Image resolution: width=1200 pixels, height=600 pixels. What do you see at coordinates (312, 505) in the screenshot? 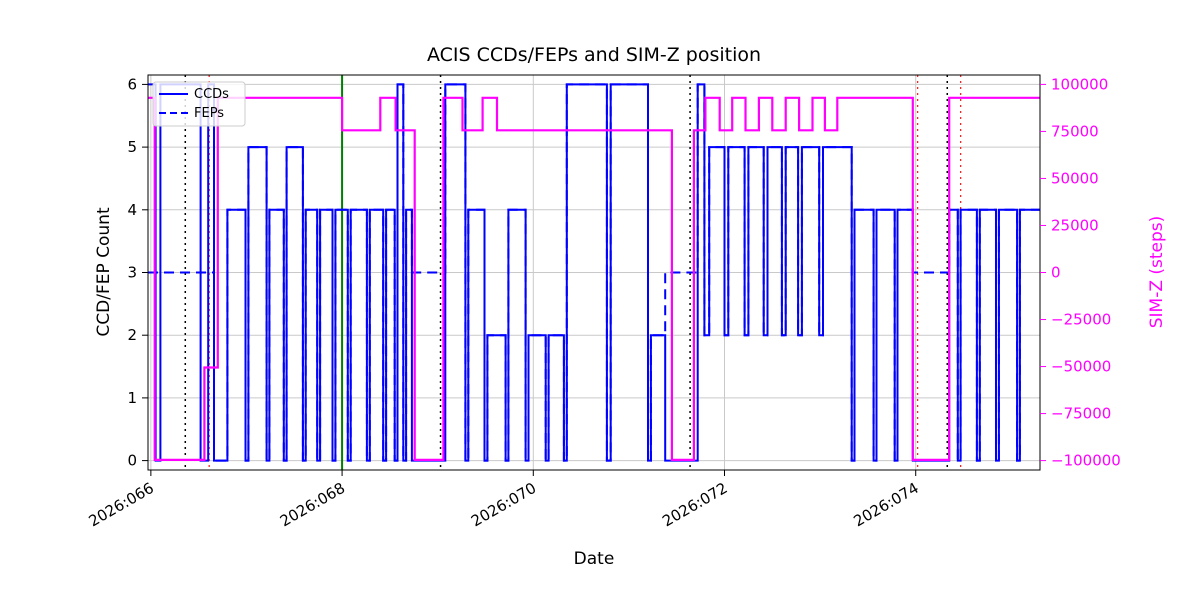
I see `x-tick-label: 2026:068` at bounding box center [312, 505].